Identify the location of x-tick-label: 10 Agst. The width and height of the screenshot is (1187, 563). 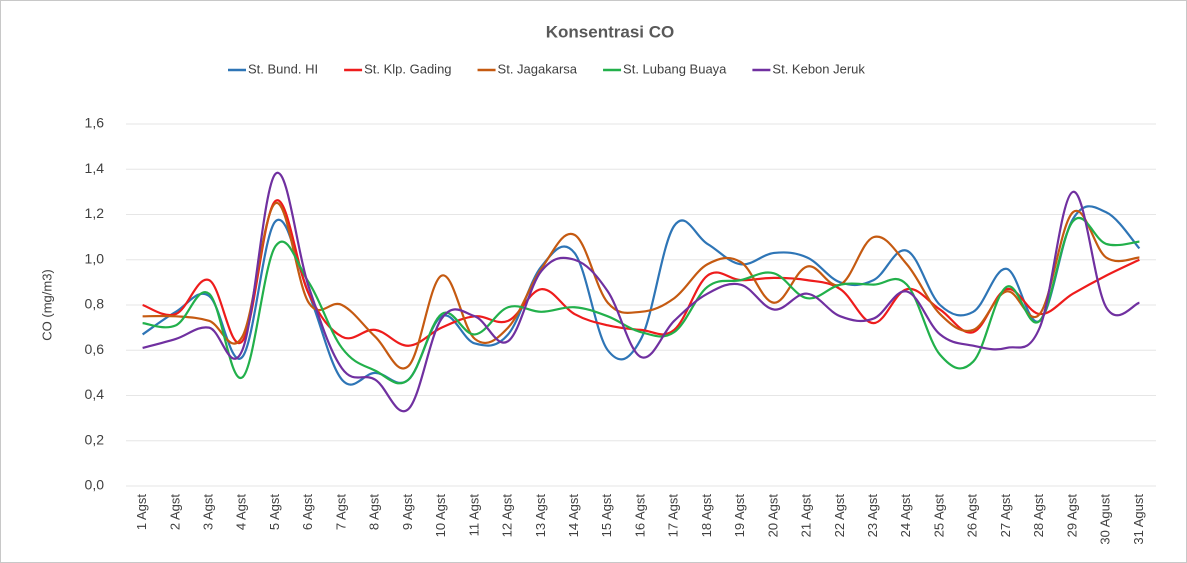
(440, 516).